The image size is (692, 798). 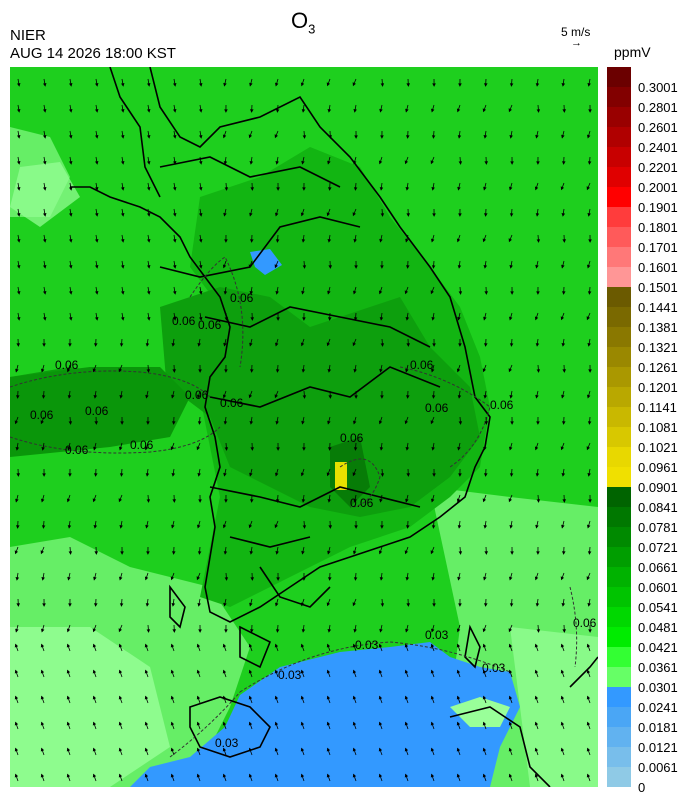 I want to click on colorbar-tick-label: 0.0181, so click(x=658, y=728).